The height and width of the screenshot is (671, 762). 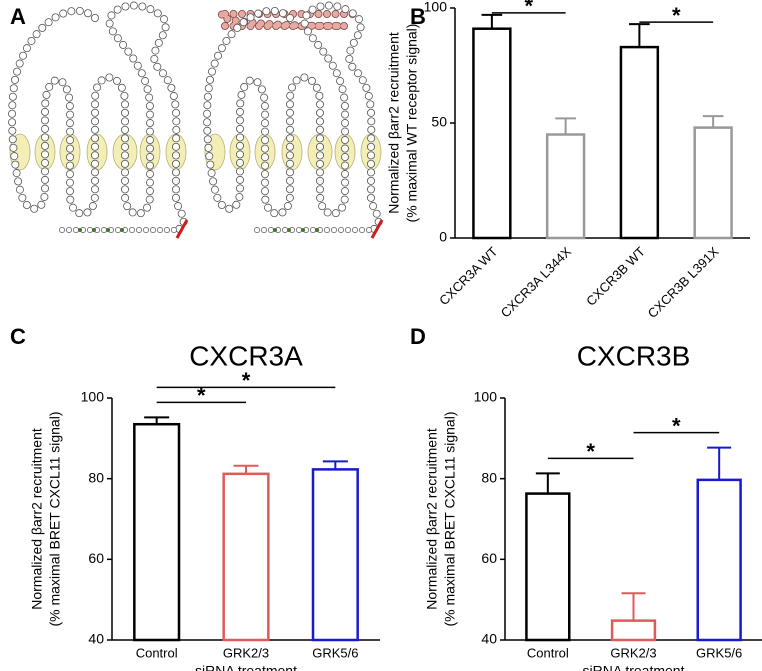 I want to click on panel-label: A, so click(x=18, y=16).